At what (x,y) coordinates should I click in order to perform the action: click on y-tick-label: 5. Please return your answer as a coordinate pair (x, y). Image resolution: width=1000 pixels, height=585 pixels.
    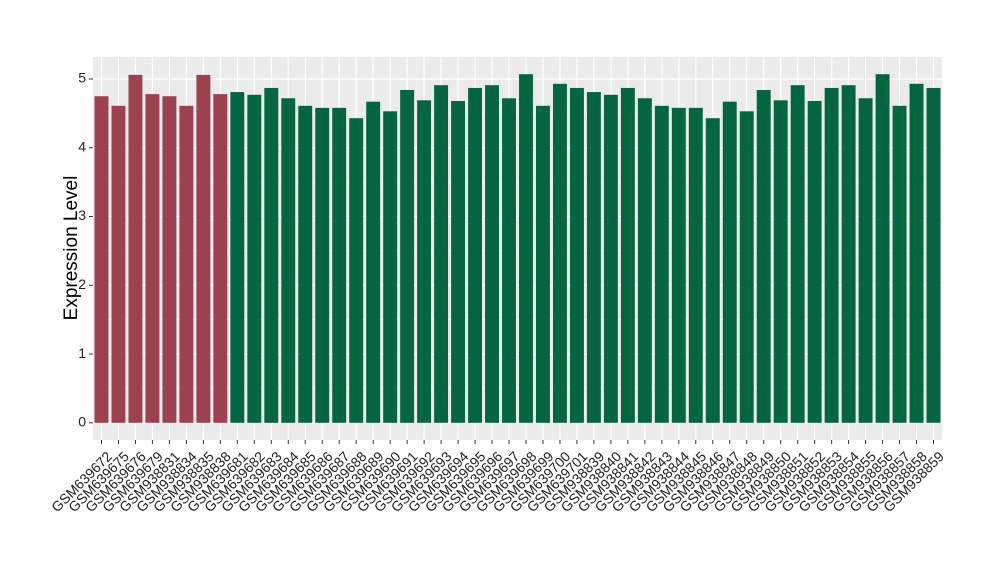
    Looking at the image, I should click on (82, 78).